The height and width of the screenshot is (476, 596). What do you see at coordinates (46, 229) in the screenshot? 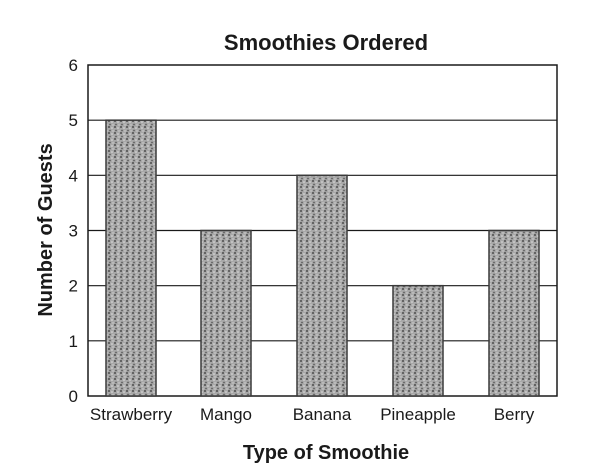
I see `y-axis-label: Number of Guests` at bounding box center [46, 229].